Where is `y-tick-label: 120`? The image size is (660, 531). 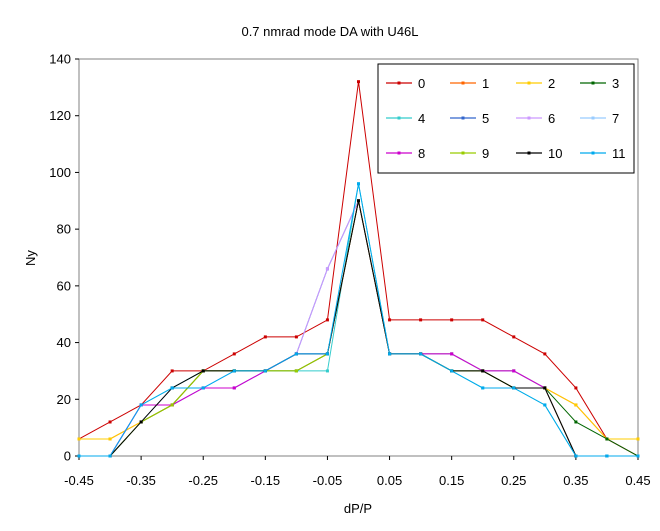
y-tick-label: 120 is located at coordinates (60, 115).